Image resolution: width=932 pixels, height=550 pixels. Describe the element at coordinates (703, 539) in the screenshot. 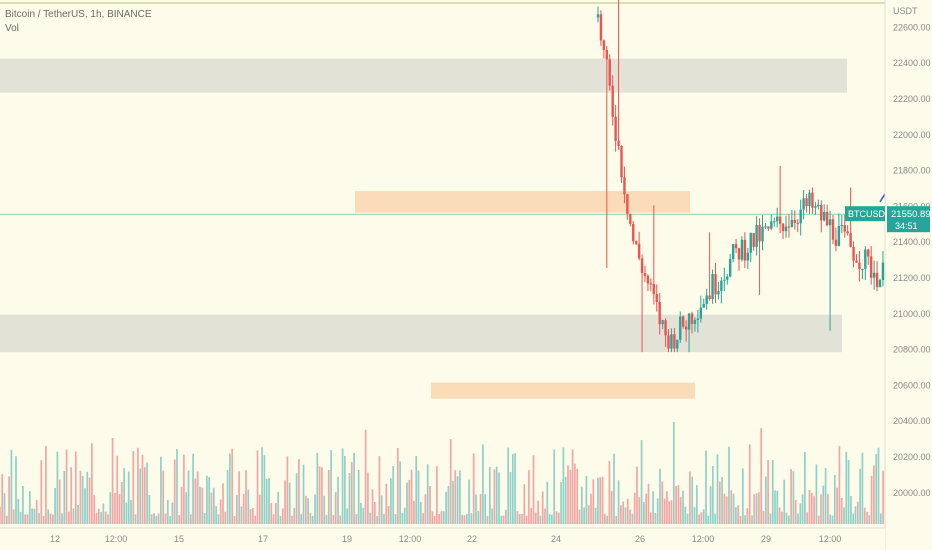

I see `time-tick-label: 12:00` at that location.